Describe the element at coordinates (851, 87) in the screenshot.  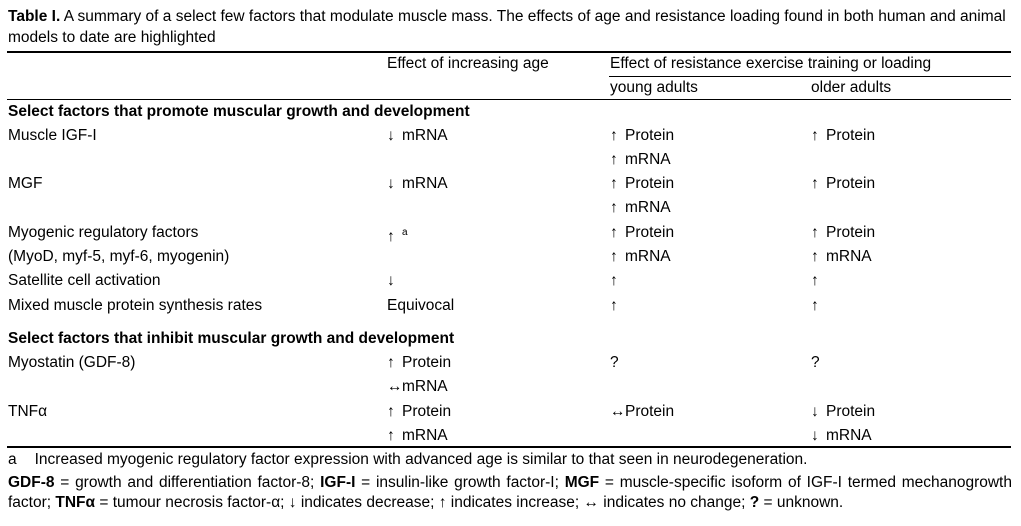
I see `header-col-older: older adults` at that location.